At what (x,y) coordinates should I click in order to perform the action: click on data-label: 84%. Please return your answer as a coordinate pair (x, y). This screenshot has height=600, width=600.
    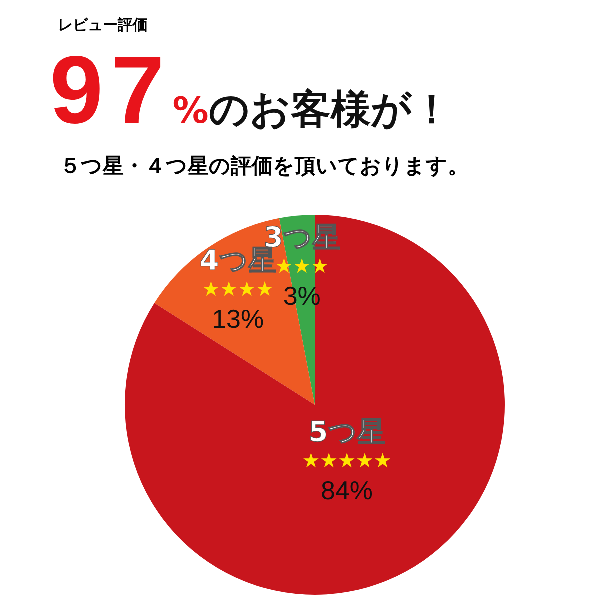
    Looking at the image, I should click on (347, 490).